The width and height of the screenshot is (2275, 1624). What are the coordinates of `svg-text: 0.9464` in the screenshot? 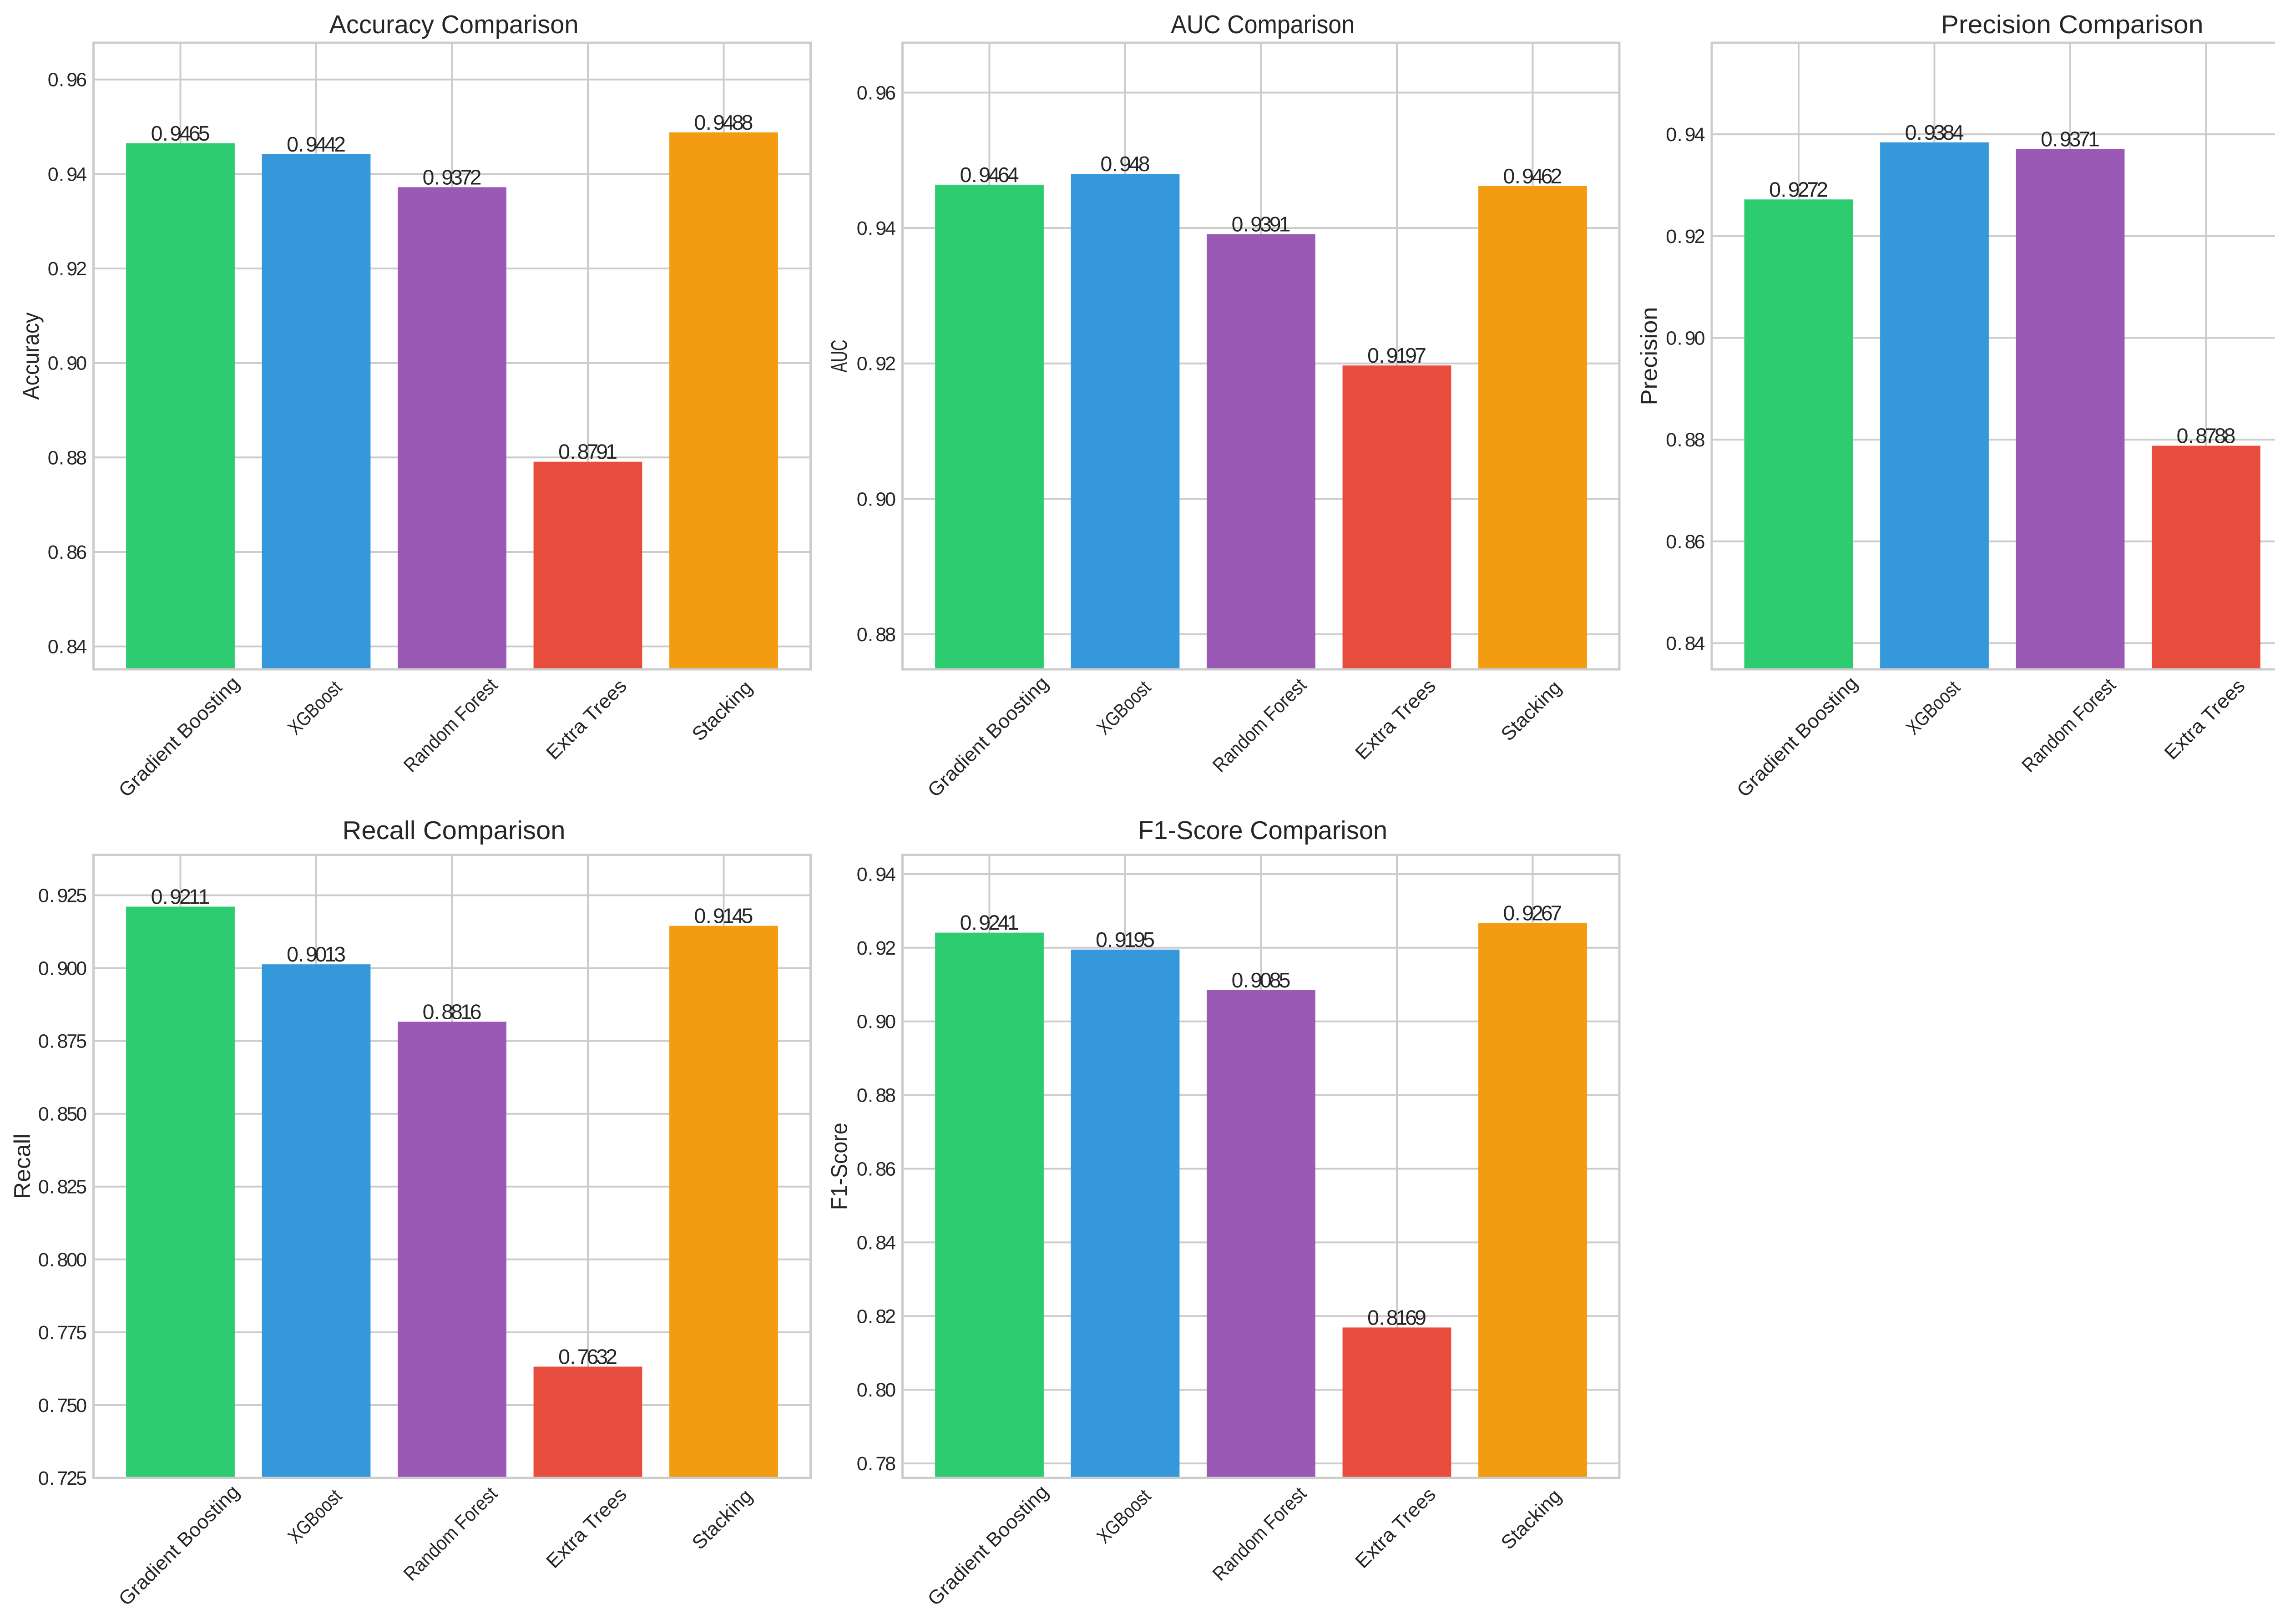 It's located at (990, 175).